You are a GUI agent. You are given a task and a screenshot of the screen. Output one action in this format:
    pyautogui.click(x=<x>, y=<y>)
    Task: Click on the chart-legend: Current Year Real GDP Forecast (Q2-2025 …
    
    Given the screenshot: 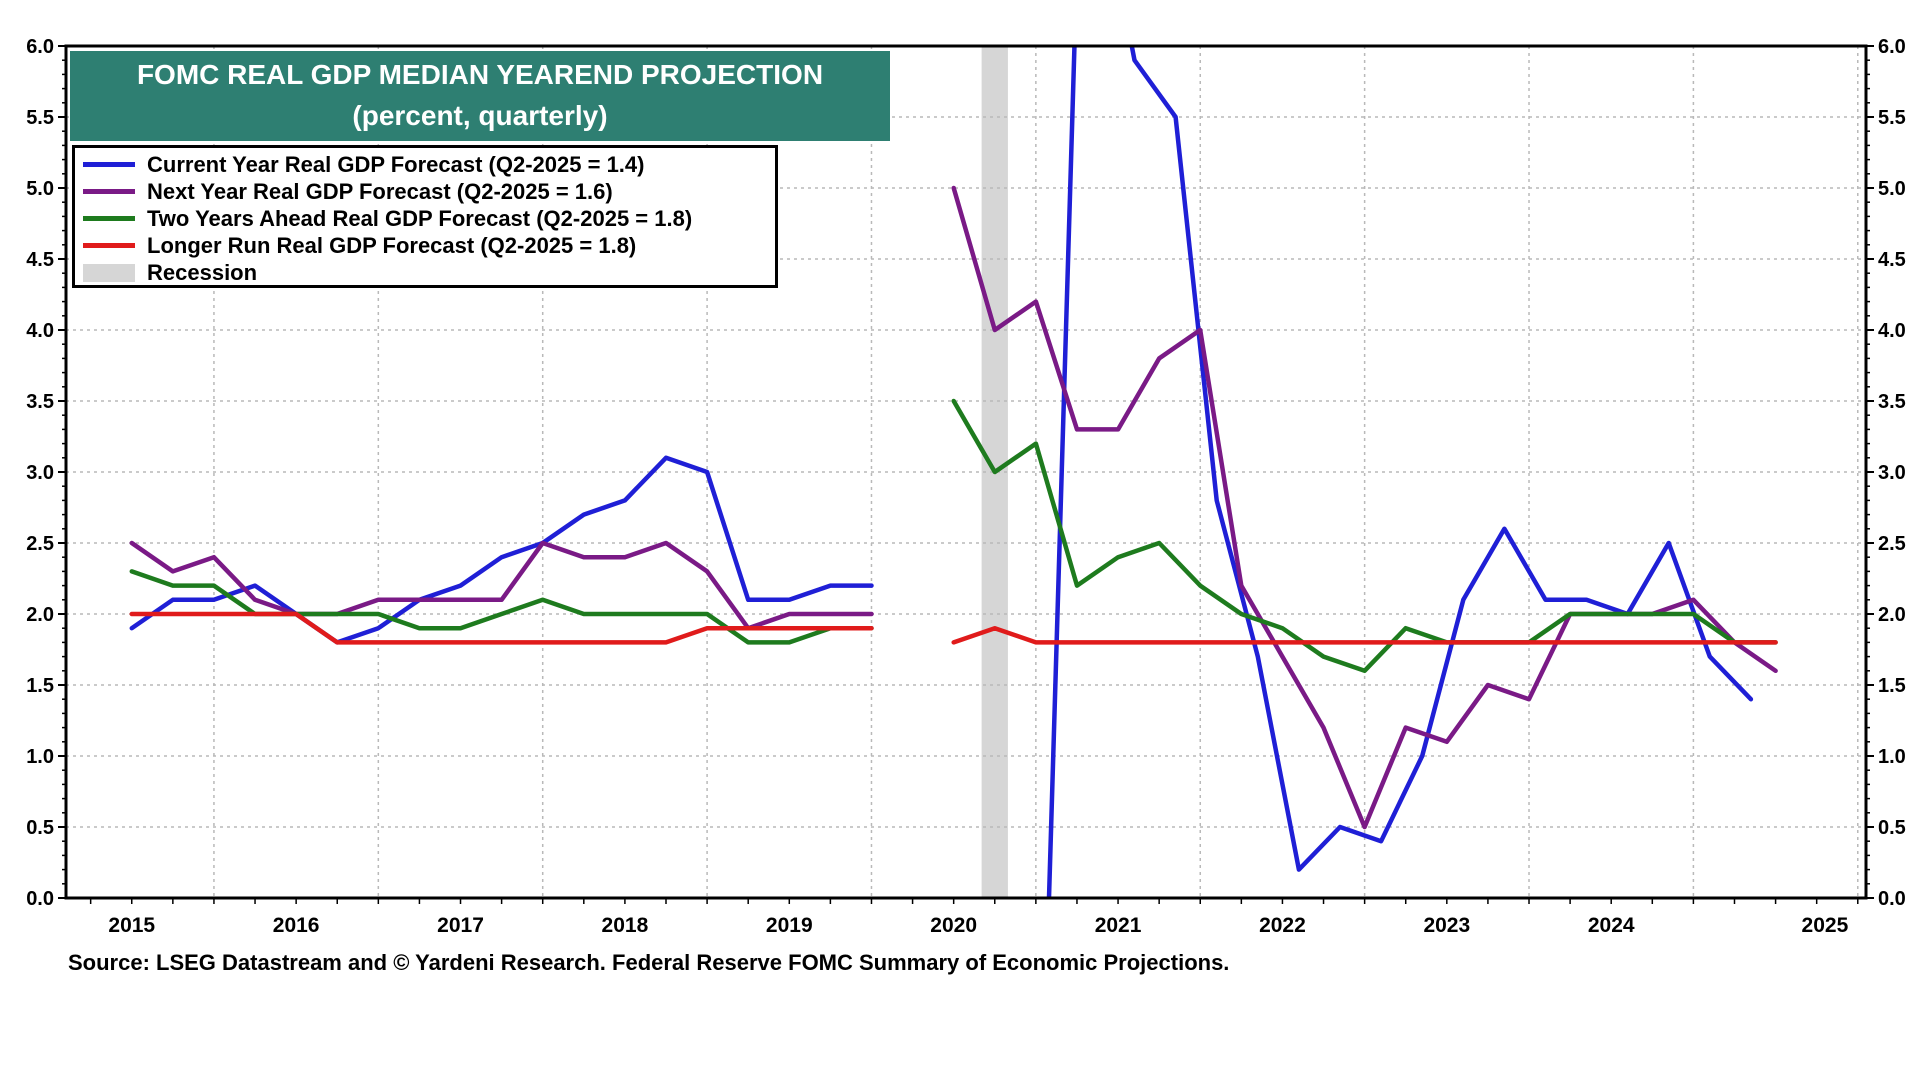 What is the action you would take?
    pyautogui.click(x=425, y=216)
    